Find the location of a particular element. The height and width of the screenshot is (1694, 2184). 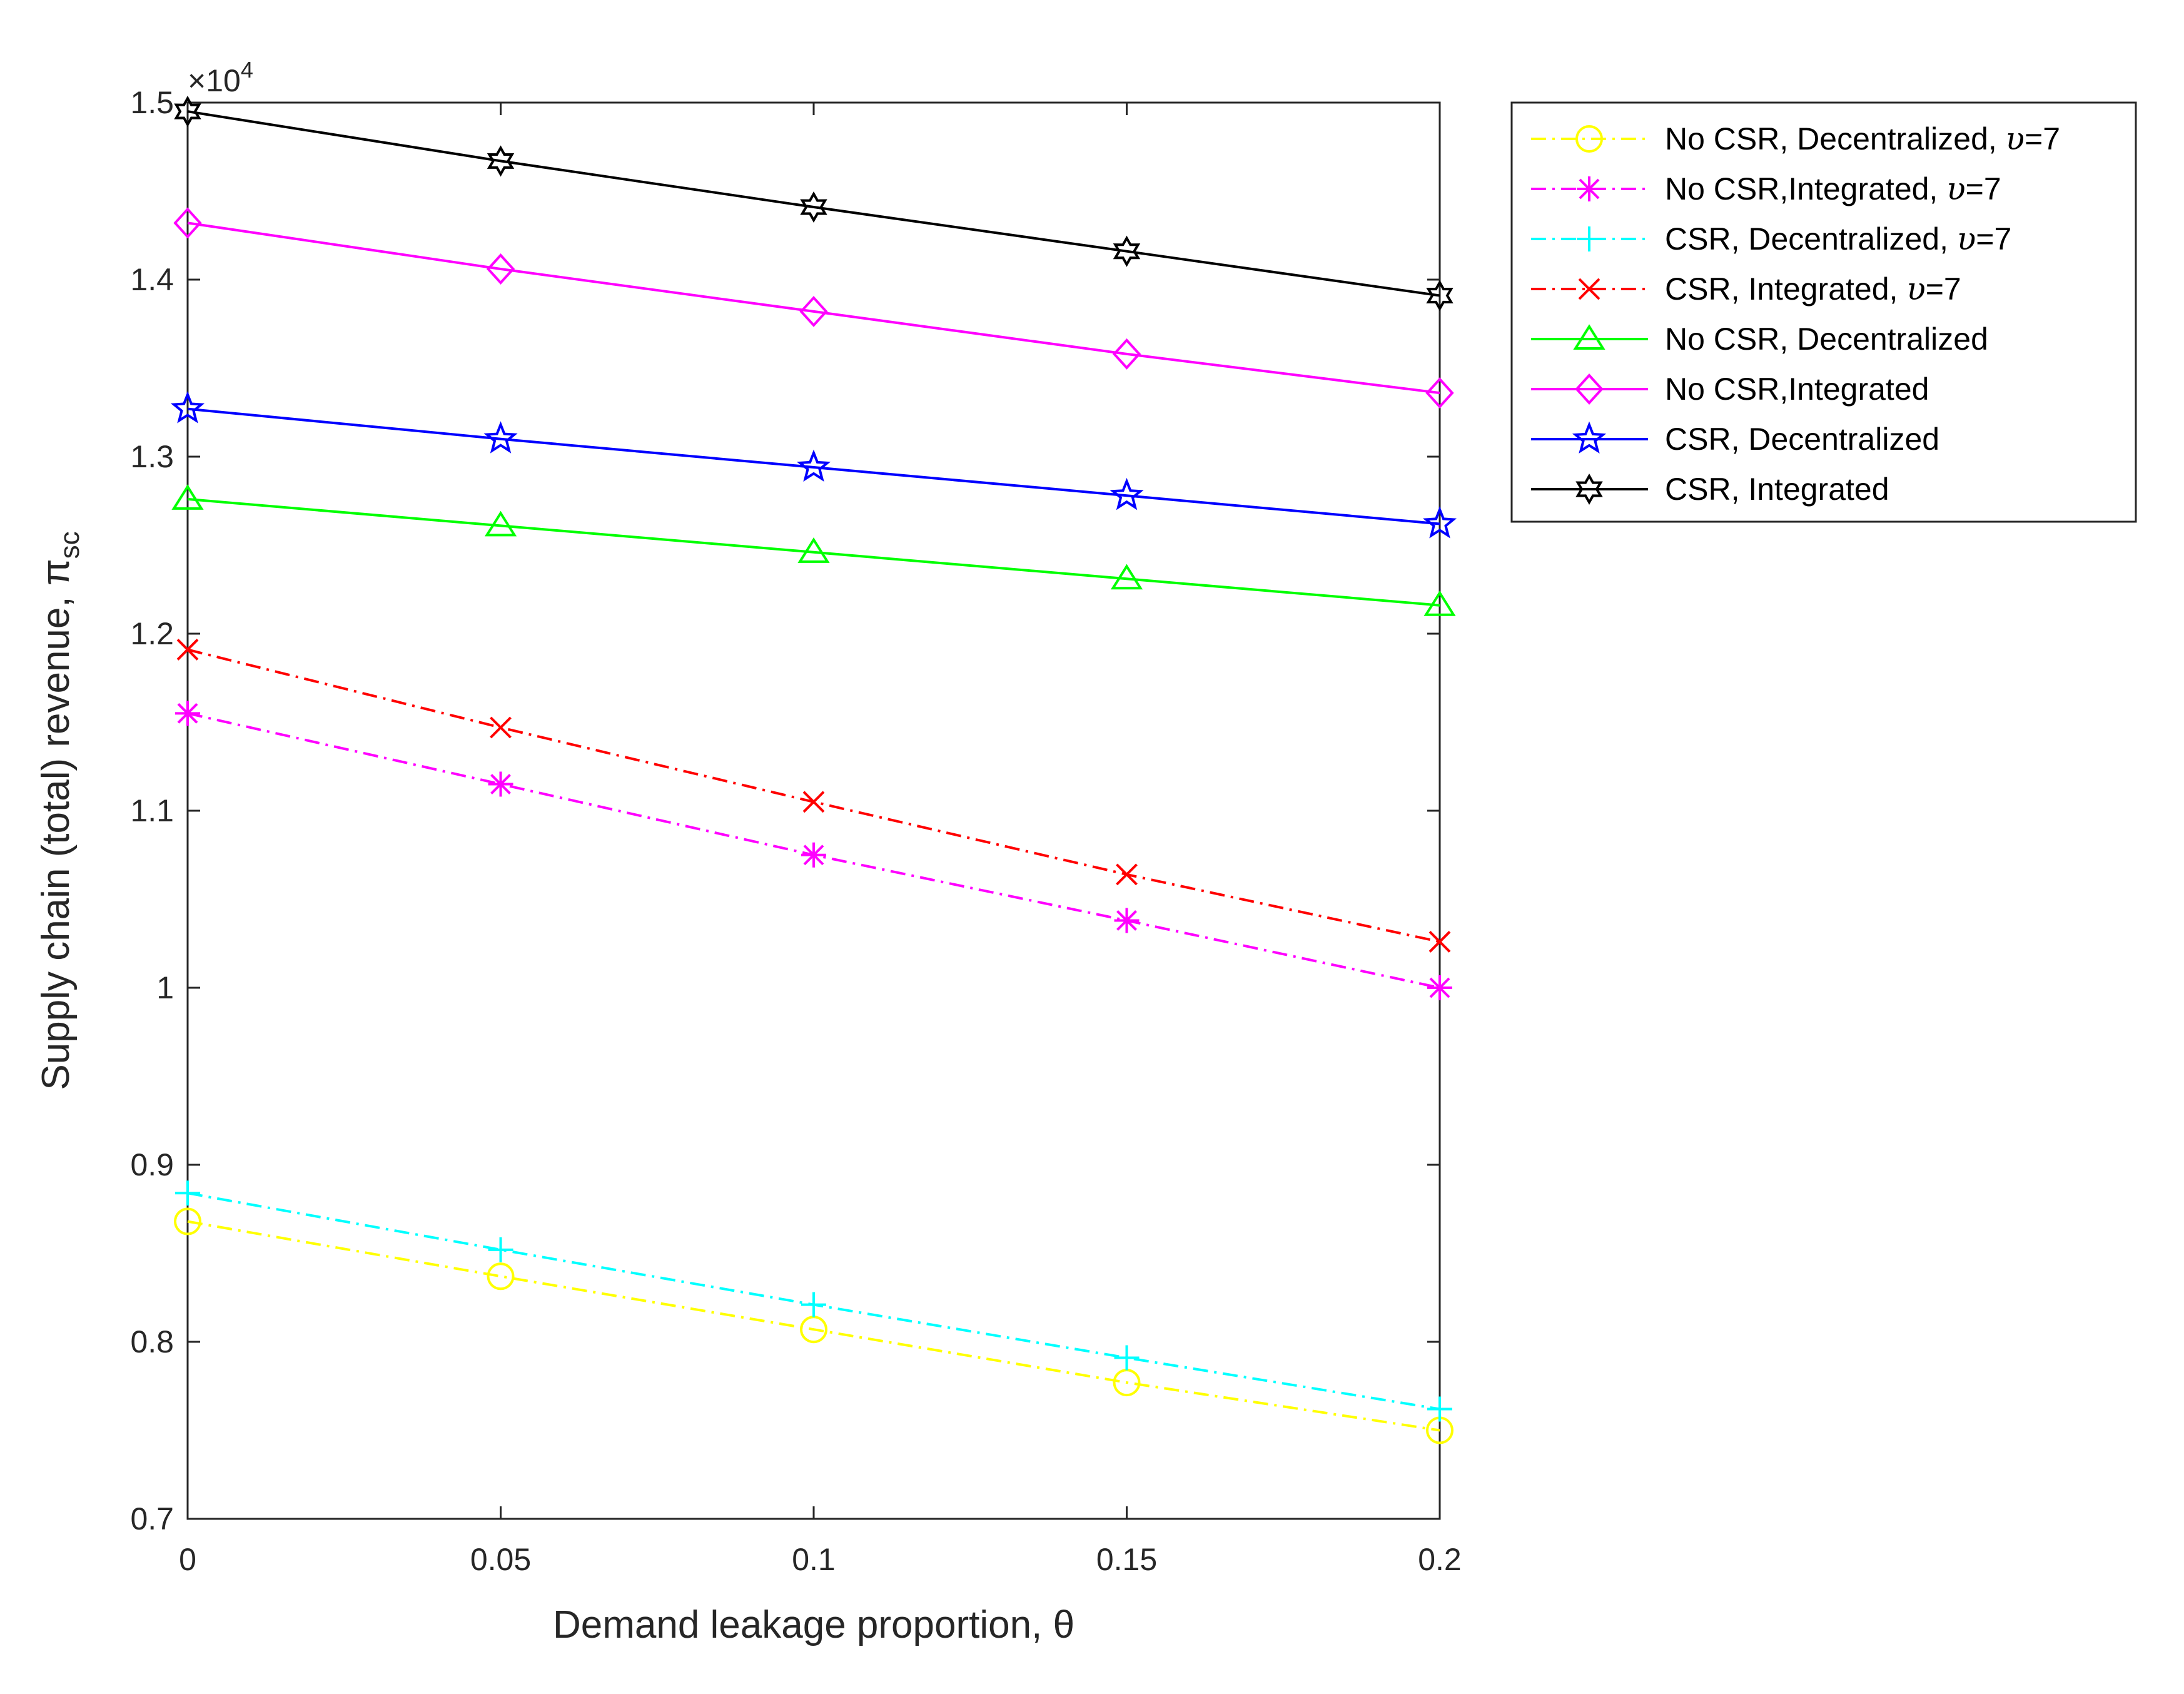

y-tick-label: 1.2 is located at coordinates (152, 633).